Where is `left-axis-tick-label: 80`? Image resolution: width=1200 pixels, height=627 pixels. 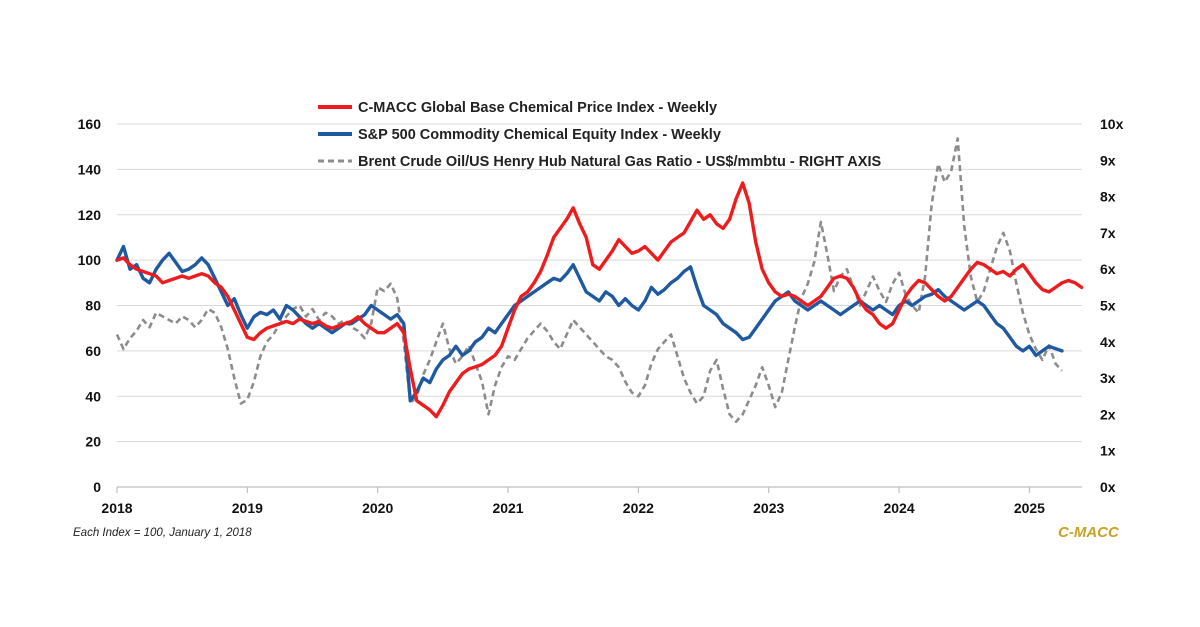
left-axis-tick-label: 80 is located at coordinates (93, 306).